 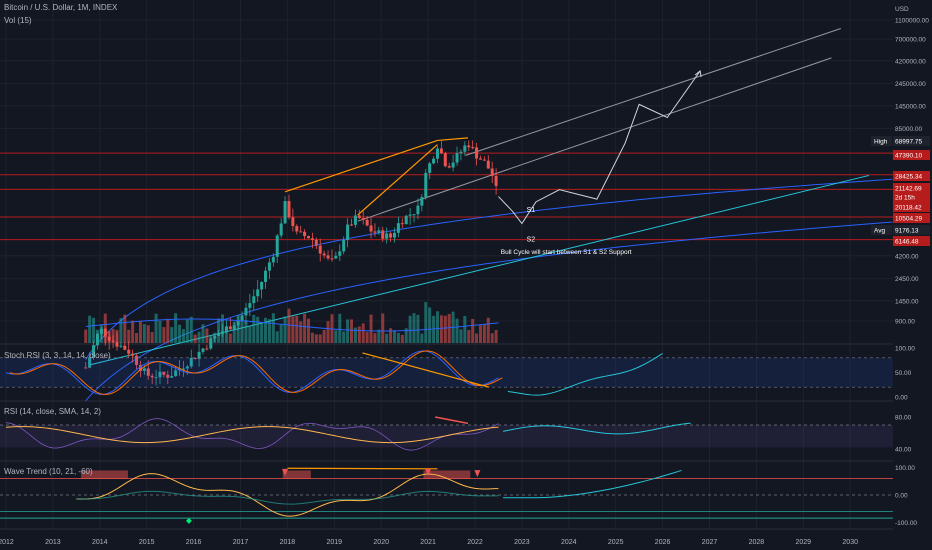 I want to click on wave-axis-tick: 100.00, so click(x=905, y=468).